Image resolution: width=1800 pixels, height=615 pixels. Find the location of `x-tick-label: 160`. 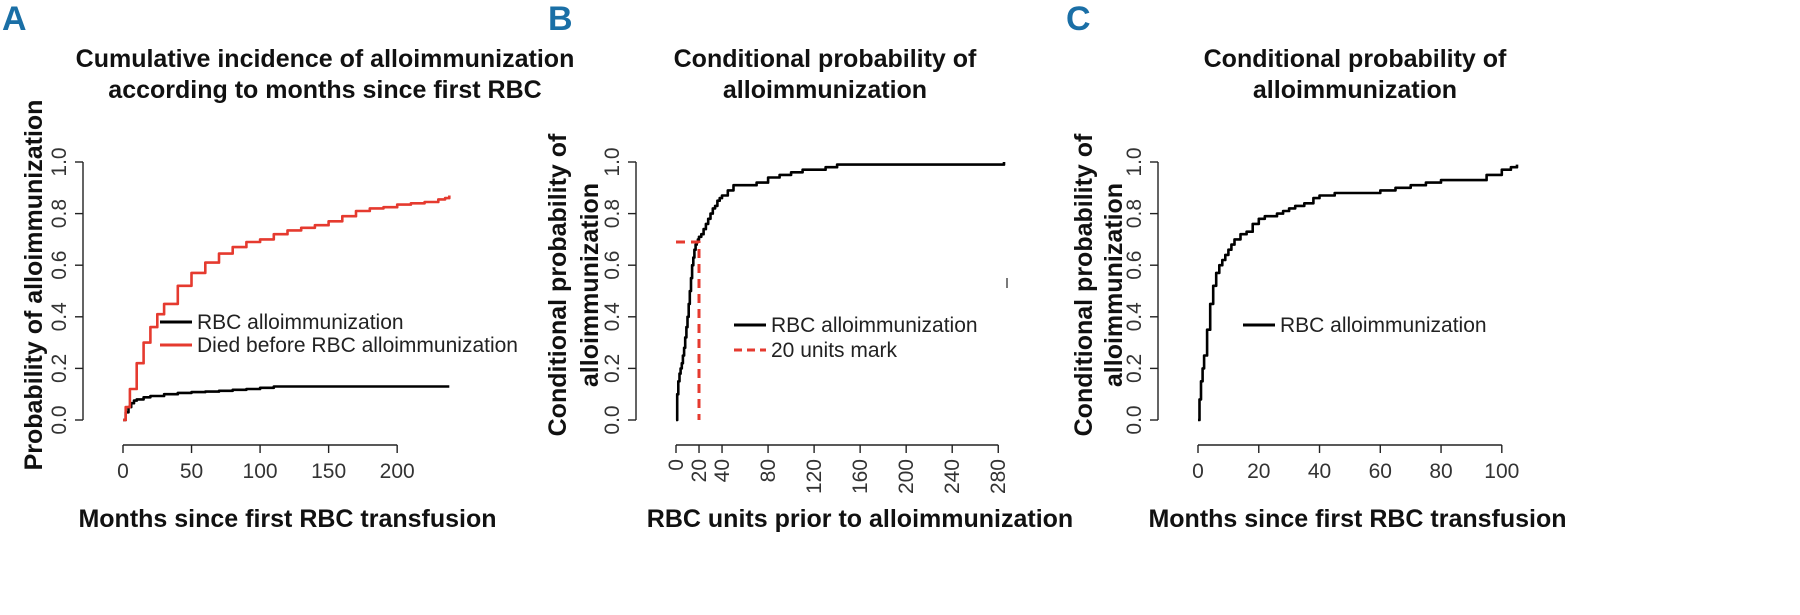

x-tick-label: 160 is located at coordinates (860, 476).